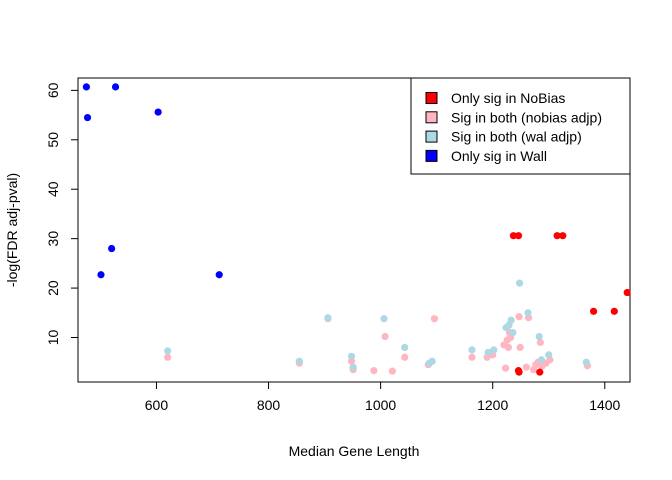 The image size is (672, 480). I want to click on y-tick-label: 60, so click(53, 90).